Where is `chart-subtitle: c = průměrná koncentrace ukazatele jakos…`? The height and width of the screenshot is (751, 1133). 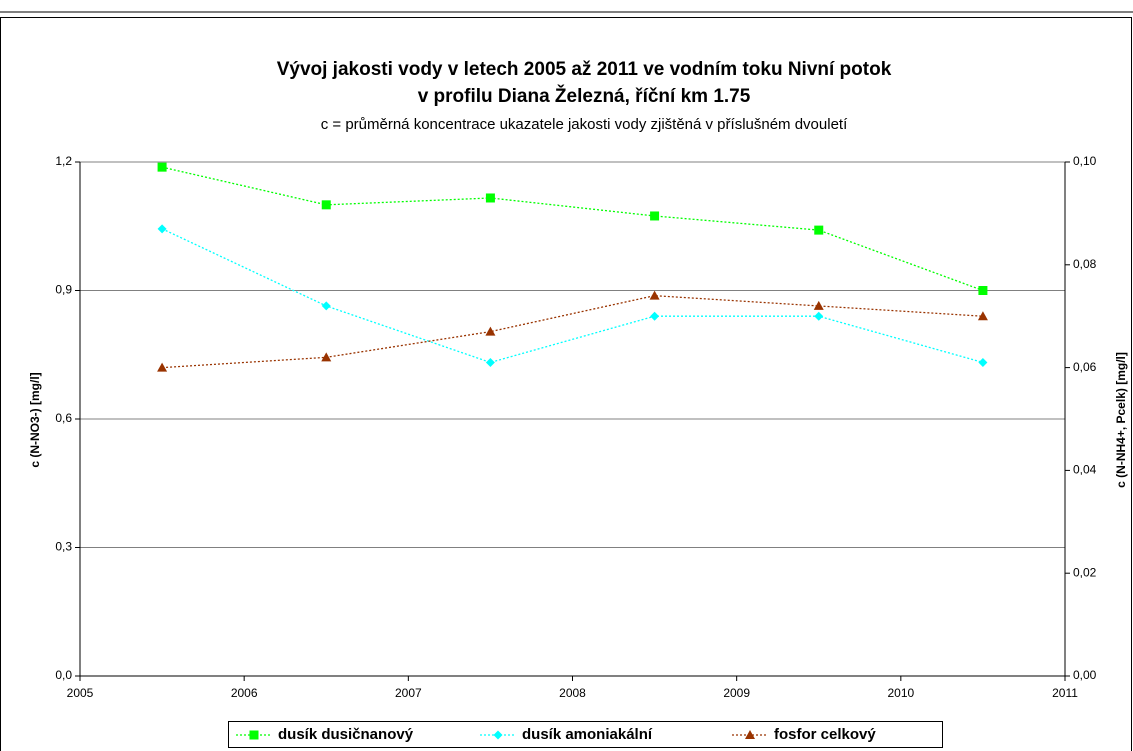
chart-subtitle: c = průměrná koncentrace ukazatele jakos… is located at coordinates (584, 124).